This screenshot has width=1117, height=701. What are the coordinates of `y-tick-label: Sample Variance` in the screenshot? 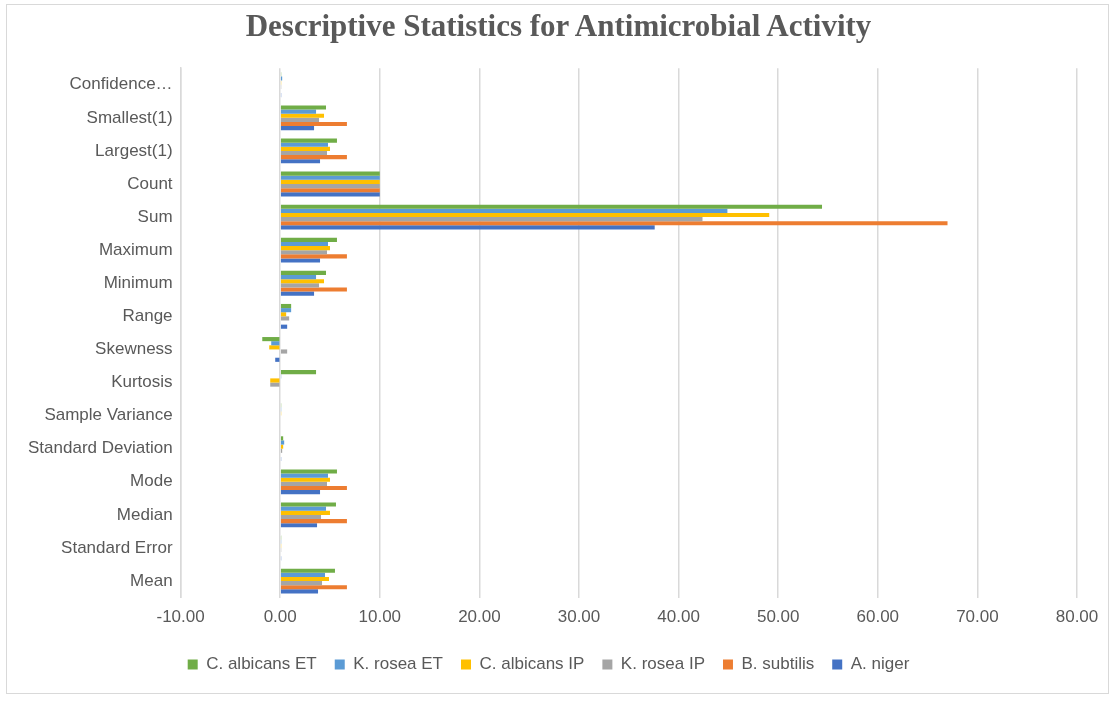 It's located at (108, 415).